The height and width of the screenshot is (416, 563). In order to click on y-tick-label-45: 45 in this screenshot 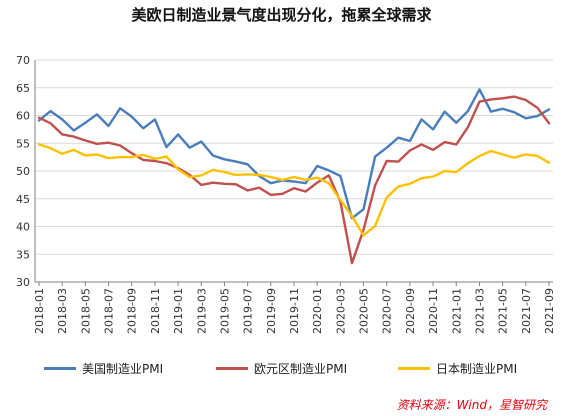, I will do `click(23, 199)`.